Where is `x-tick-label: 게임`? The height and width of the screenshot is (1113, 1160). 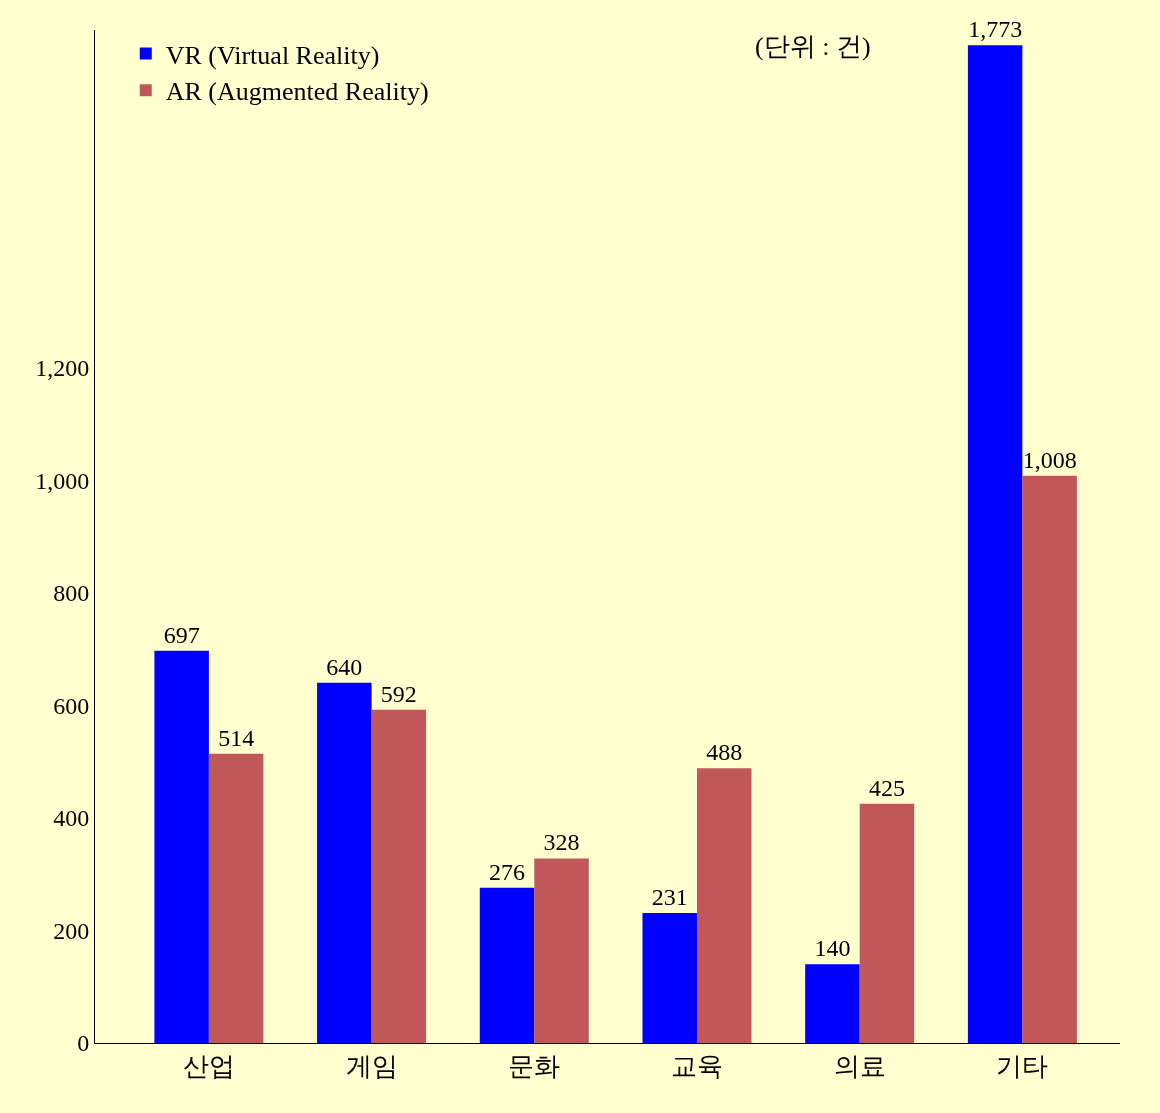 x-tick-label: 게임 is located at coordinates (371, 1066).